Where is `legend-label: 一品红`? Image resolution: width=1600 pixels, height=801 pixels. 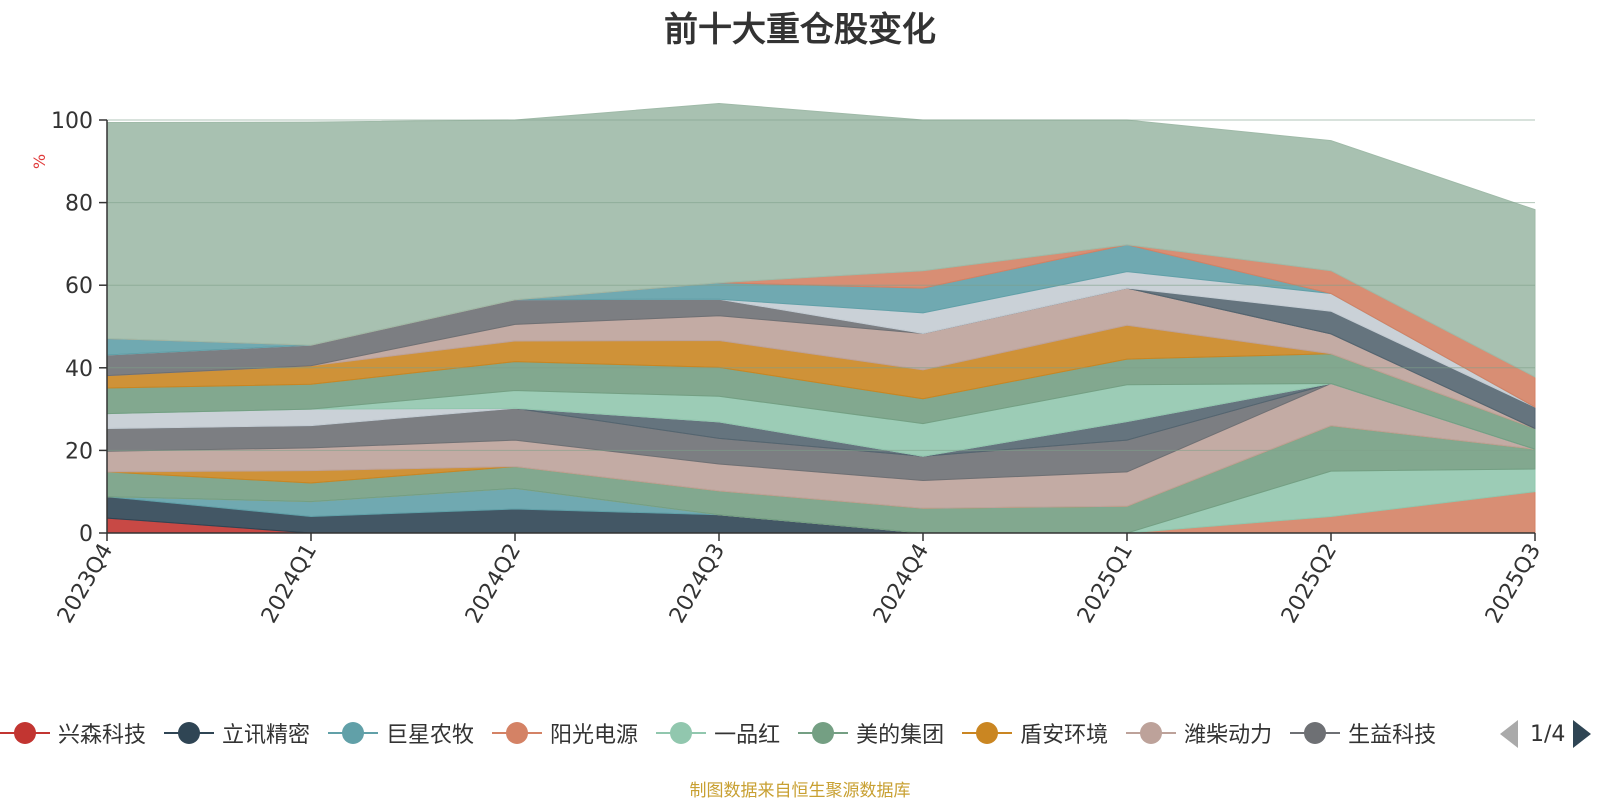
legend-label: 一品红 is located at coordinates (747, 735).